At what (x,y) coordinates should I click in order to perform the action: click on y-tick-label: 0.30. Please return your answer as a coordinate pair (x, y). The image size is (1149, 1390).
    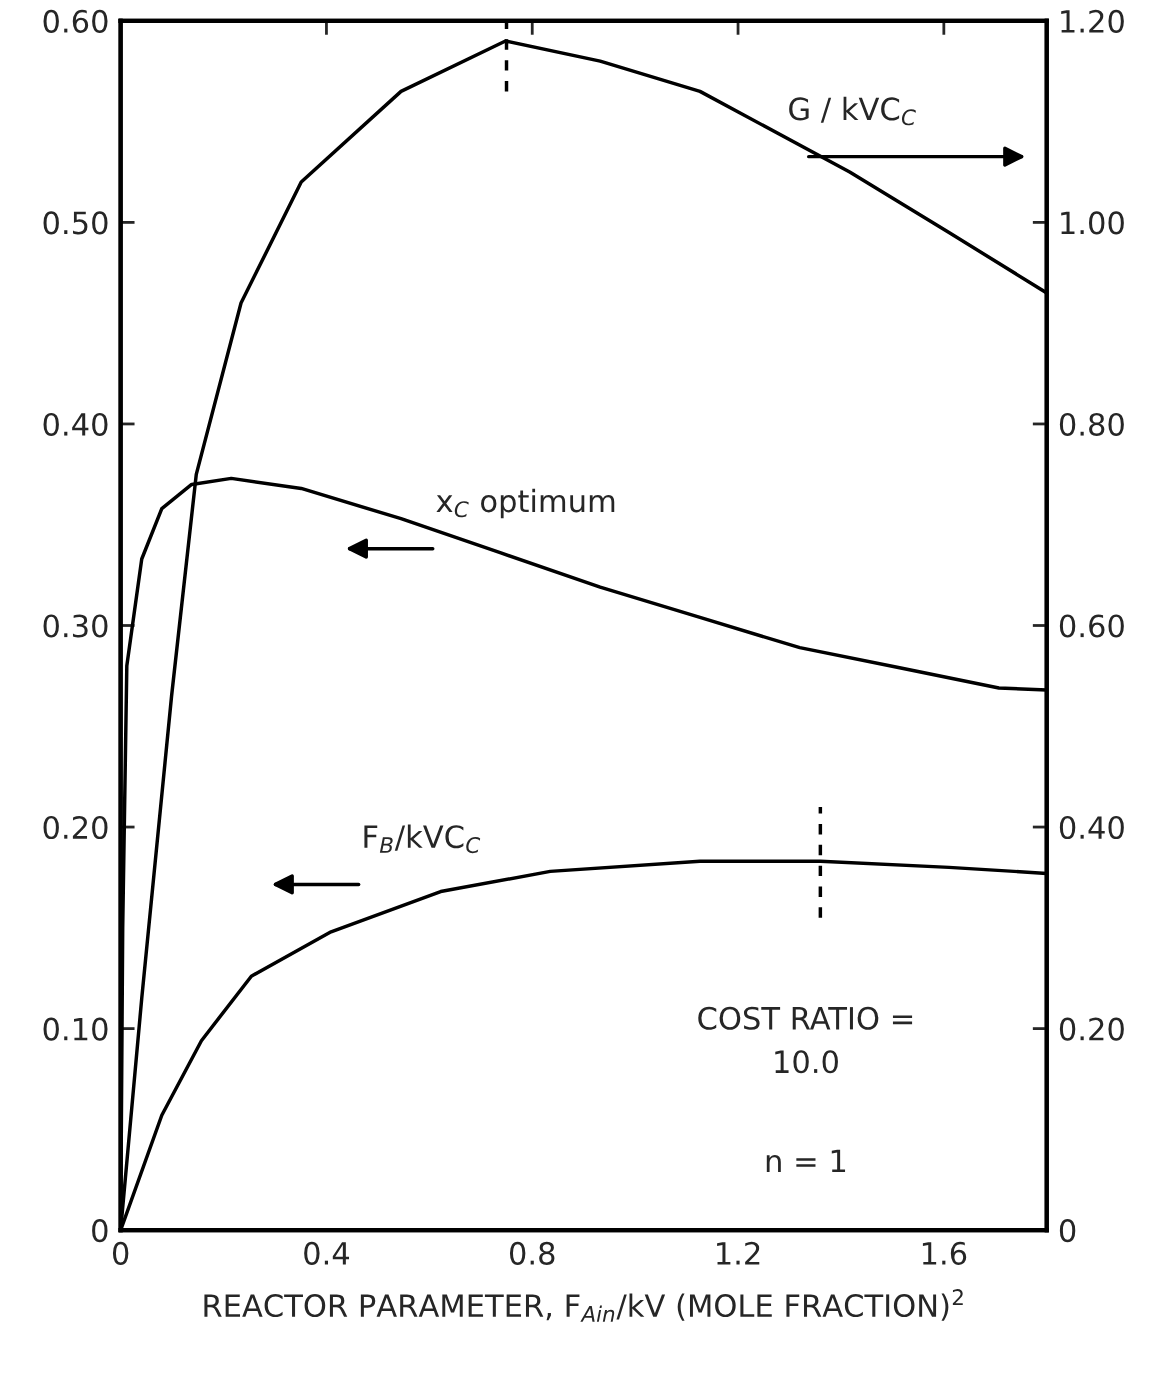
    Looking at the image, I should click on (75, 626).